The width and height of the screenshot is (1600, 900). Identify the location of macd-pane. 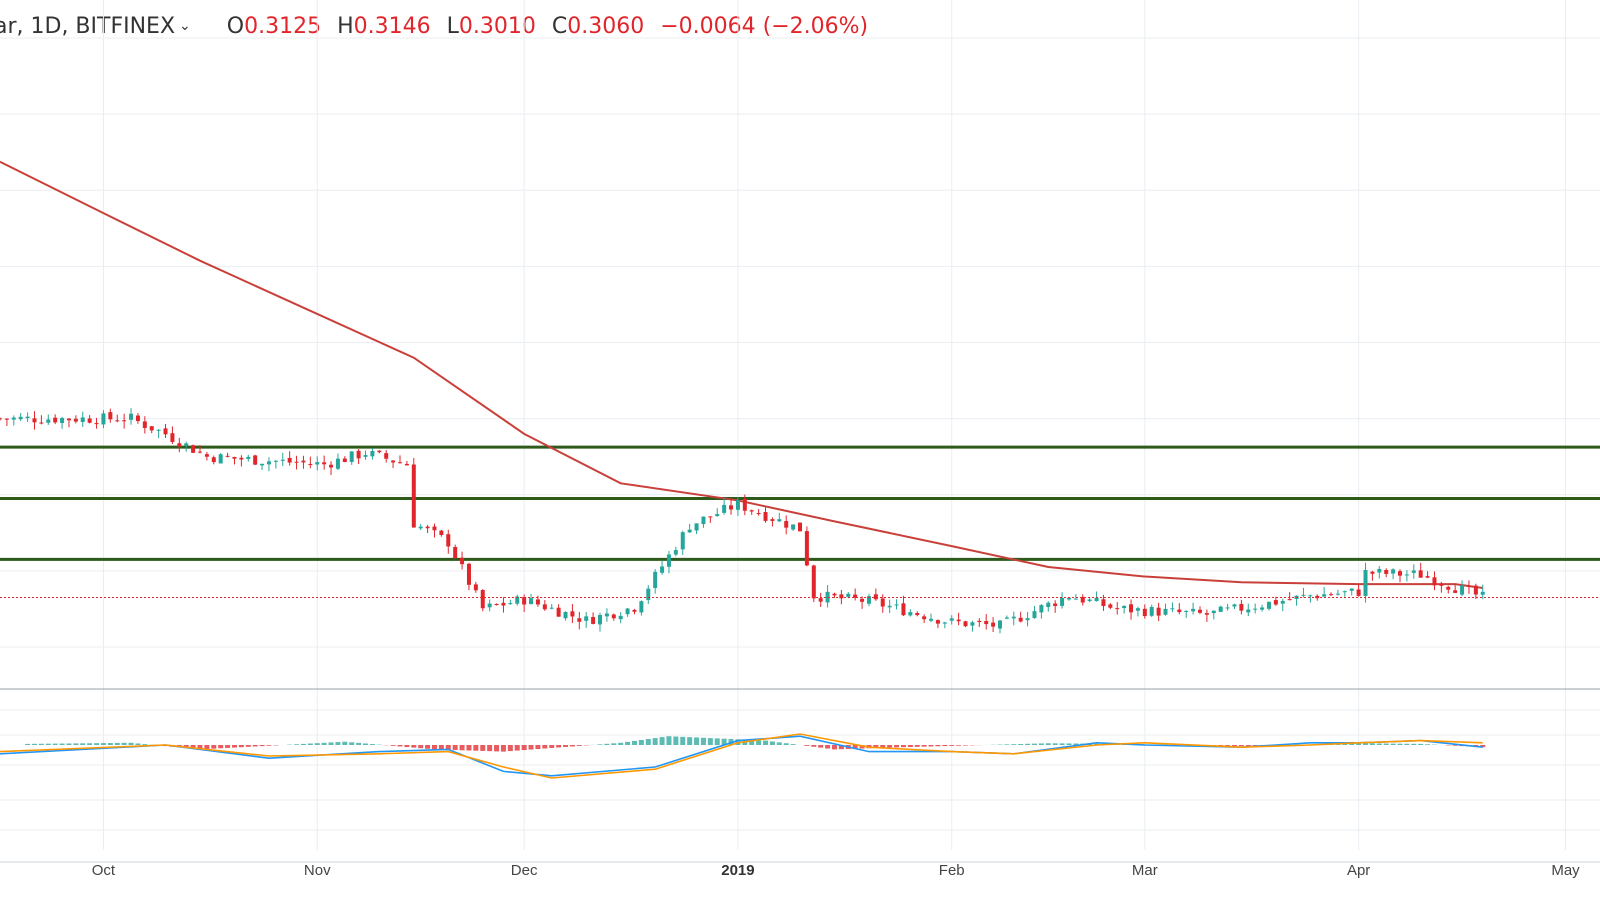
(743, 756).